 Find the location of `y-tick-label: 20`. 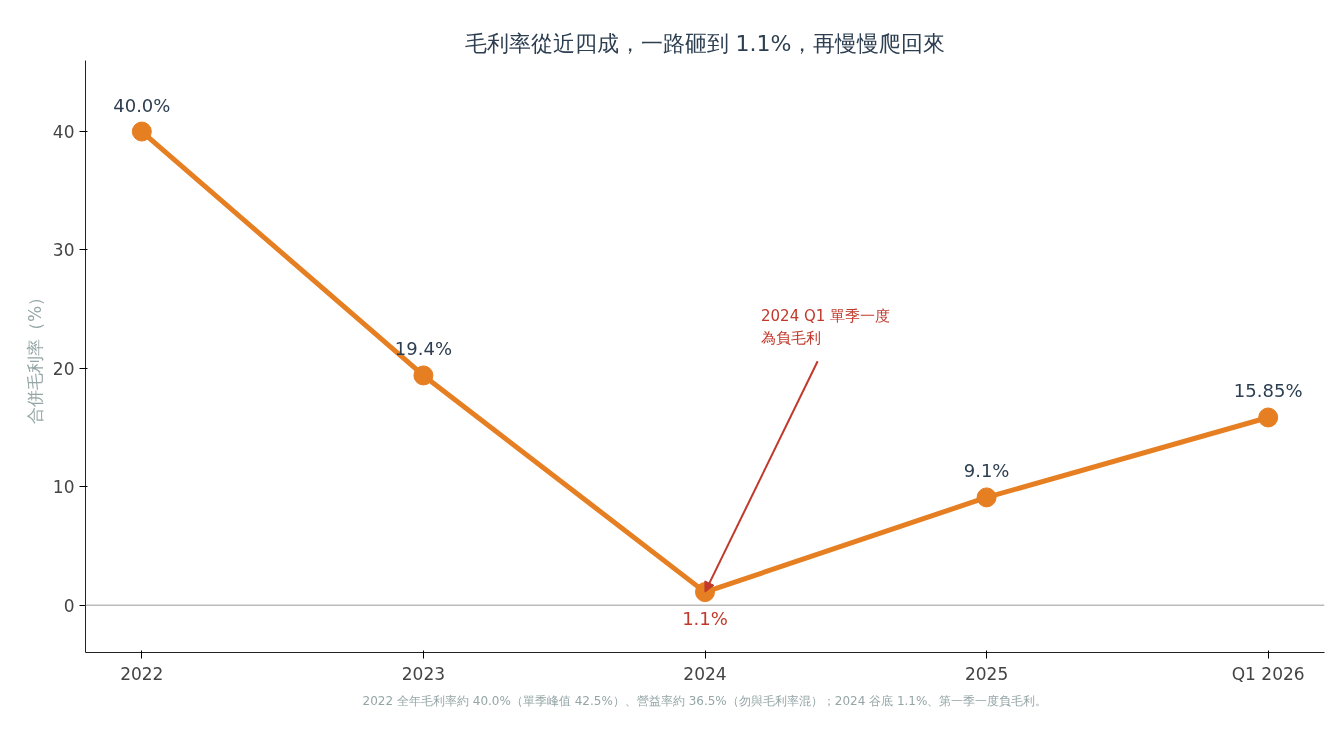

y-tick-label: 20 is located at coordinates (63, 368).